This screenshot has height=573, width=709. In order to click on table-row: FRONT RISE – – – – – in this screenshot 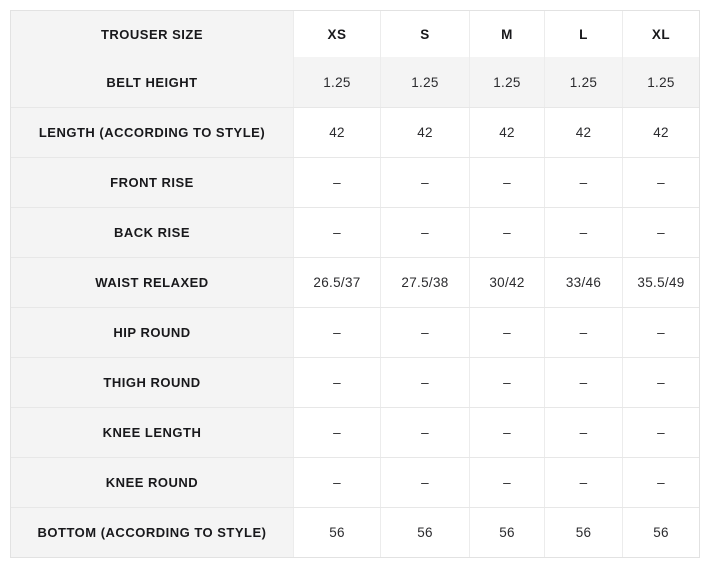, I will do `click(355, 182)`.